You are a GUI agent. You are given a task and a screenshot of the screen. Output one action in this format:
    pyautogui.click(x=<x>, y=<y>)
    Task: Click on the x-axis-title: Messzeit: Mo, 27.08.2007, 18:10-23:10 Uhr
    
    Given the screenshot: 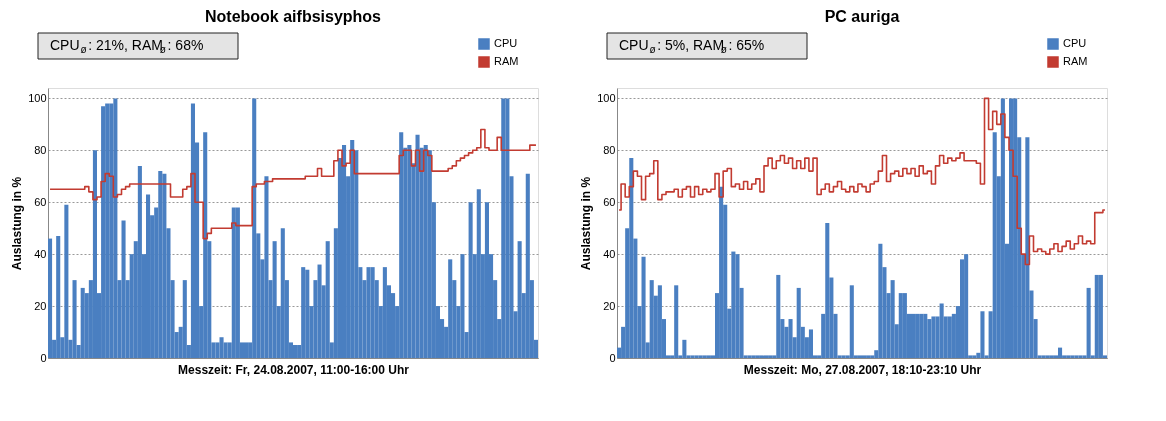 What is the action you would take?
    pyautogui.click(x=862, y=369)
    